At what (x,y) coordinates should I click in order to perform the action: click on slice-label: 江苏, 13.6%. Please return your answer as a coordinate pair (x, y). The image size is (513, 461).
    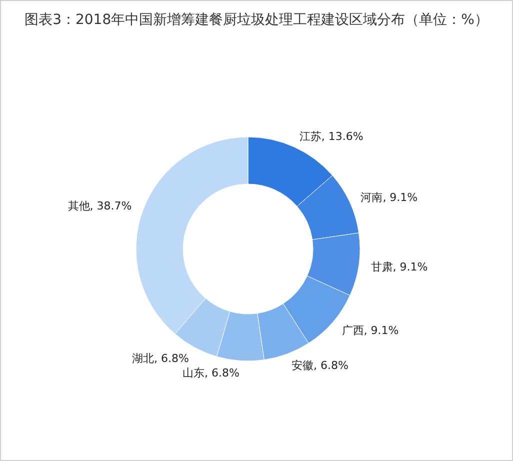
    Looking at the image, I should click on (331, 136).